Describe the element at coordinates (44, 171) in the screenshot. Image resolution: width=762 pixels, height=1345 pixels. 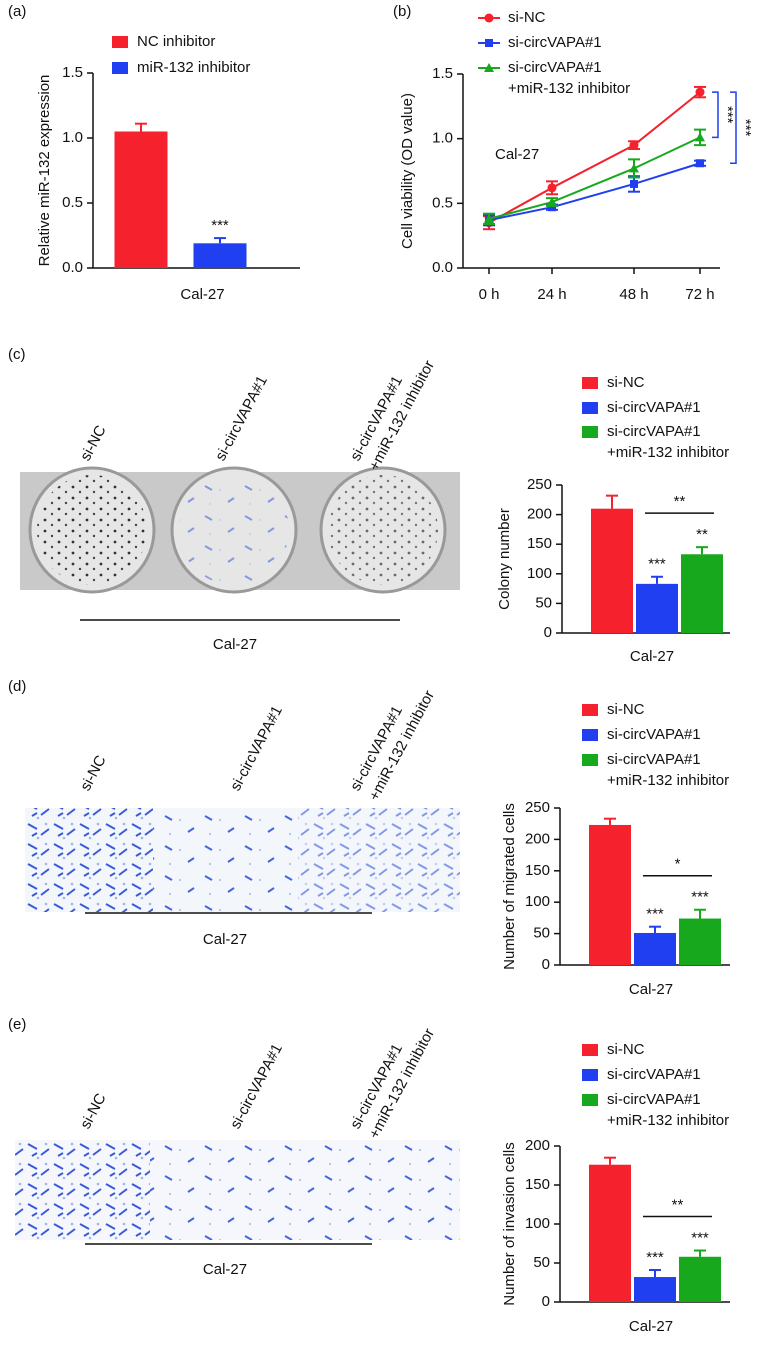
I see `y-axis-label: Relative miR-132 expression` at that location.